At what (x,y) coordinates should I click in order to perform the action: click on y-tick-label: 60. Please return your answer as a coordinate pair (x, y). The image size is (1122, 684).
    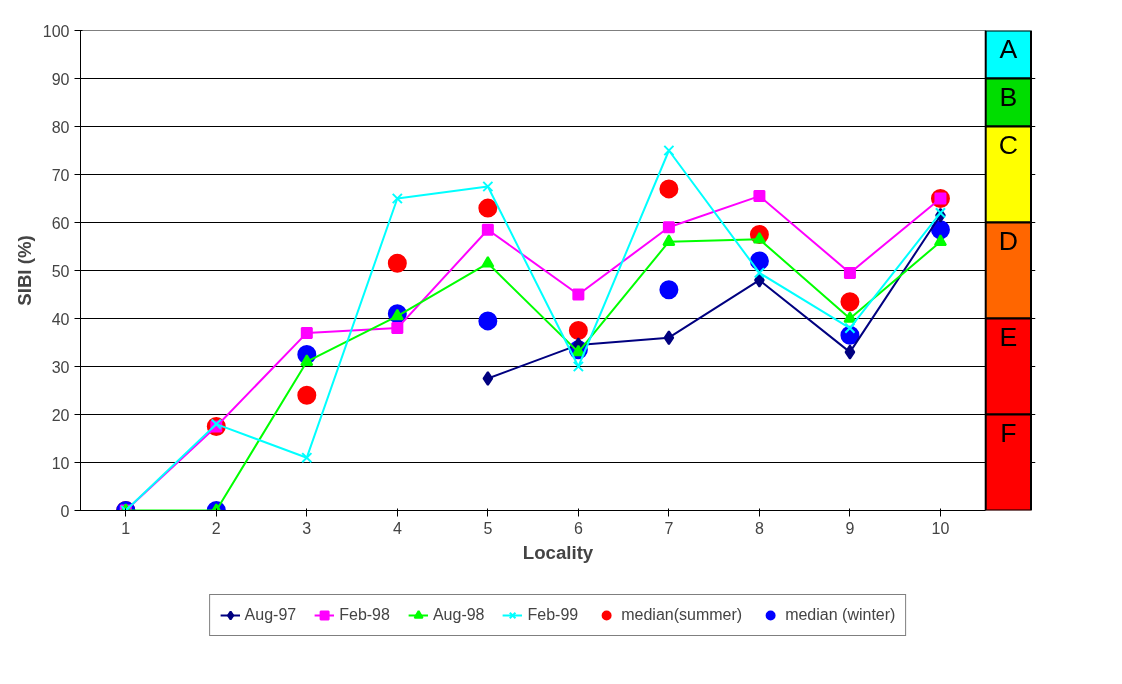
    Looking at the image, I should click on (60, 223).